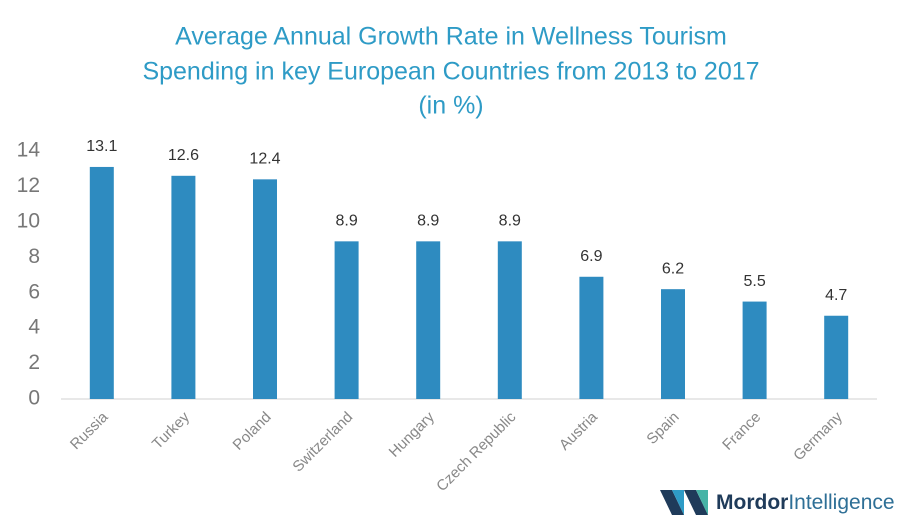  What do you see at coordinates (34, 362) in the screenshot?
I see `y-tick-label: 2` at bounding box center [34, 362].